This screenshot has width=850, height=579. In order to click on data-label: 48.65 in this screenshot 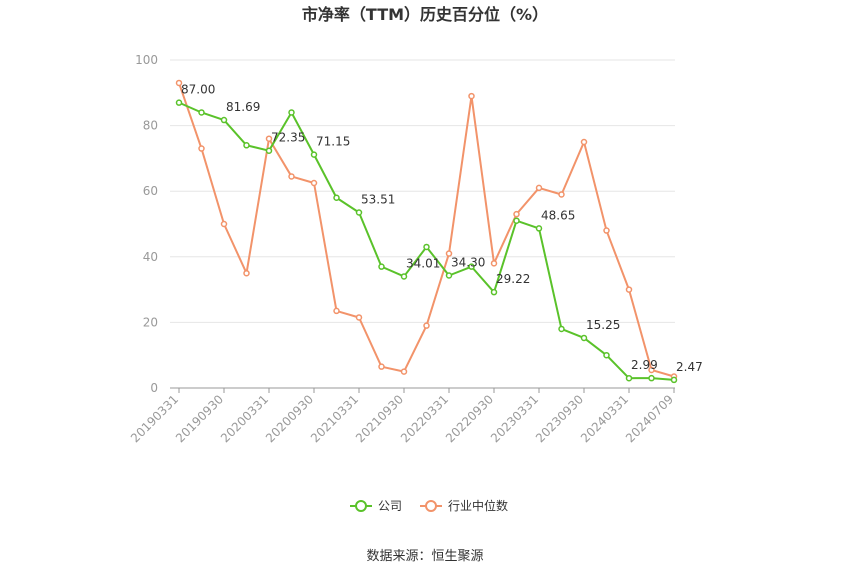, I will do `click(558, 215)`.